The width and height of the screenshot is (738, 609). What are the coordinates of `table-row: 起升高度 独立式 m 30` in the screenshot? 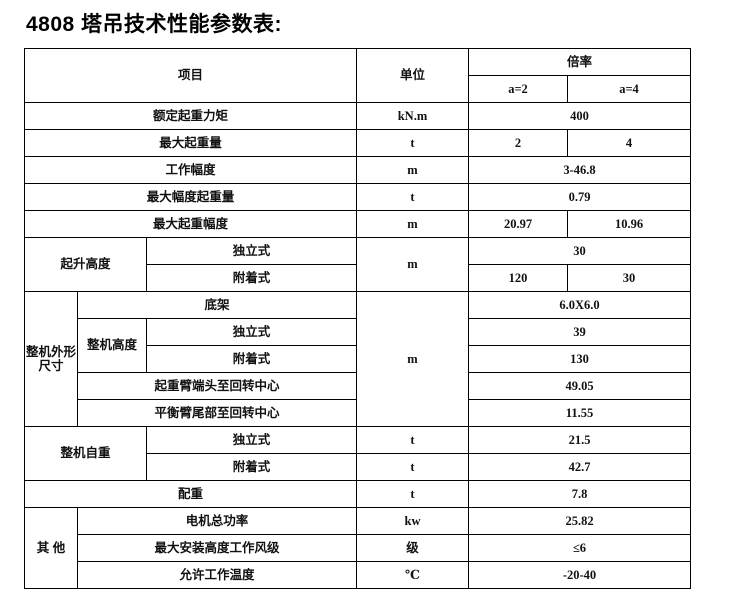 It's located at (358, 264).